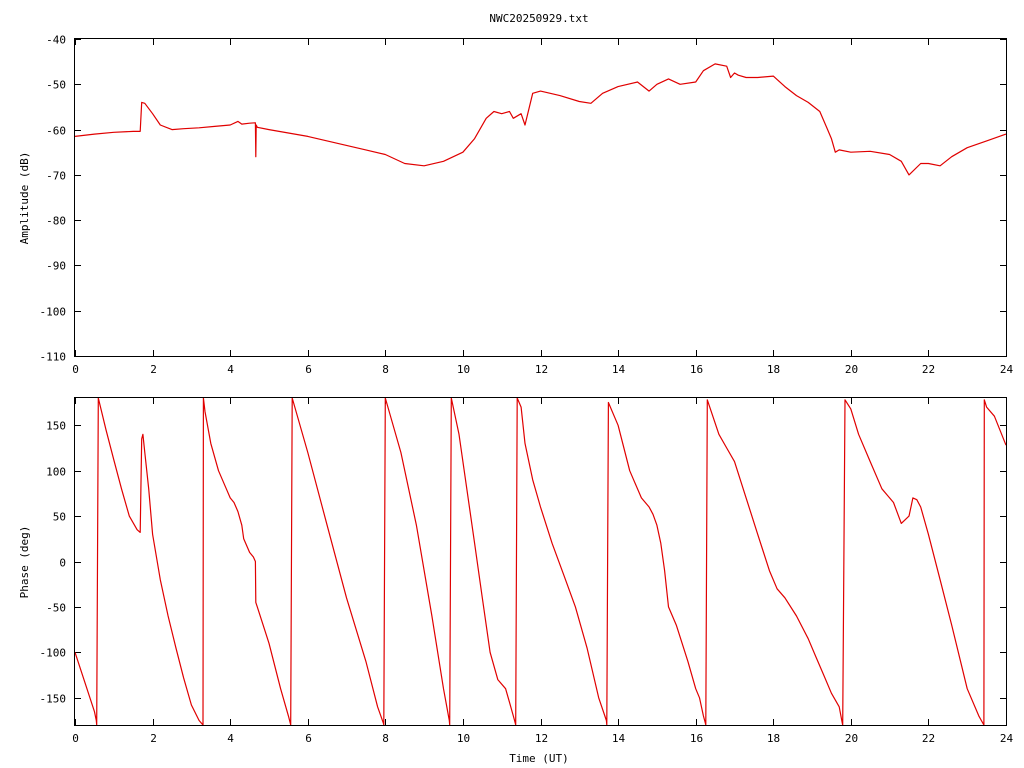 The width and height of the screenshot is (1024, 768). What do you see at coordinates (56, 221) in the screenshot?
I see `y-tick-label: -80` at bounding box center [56, 221].